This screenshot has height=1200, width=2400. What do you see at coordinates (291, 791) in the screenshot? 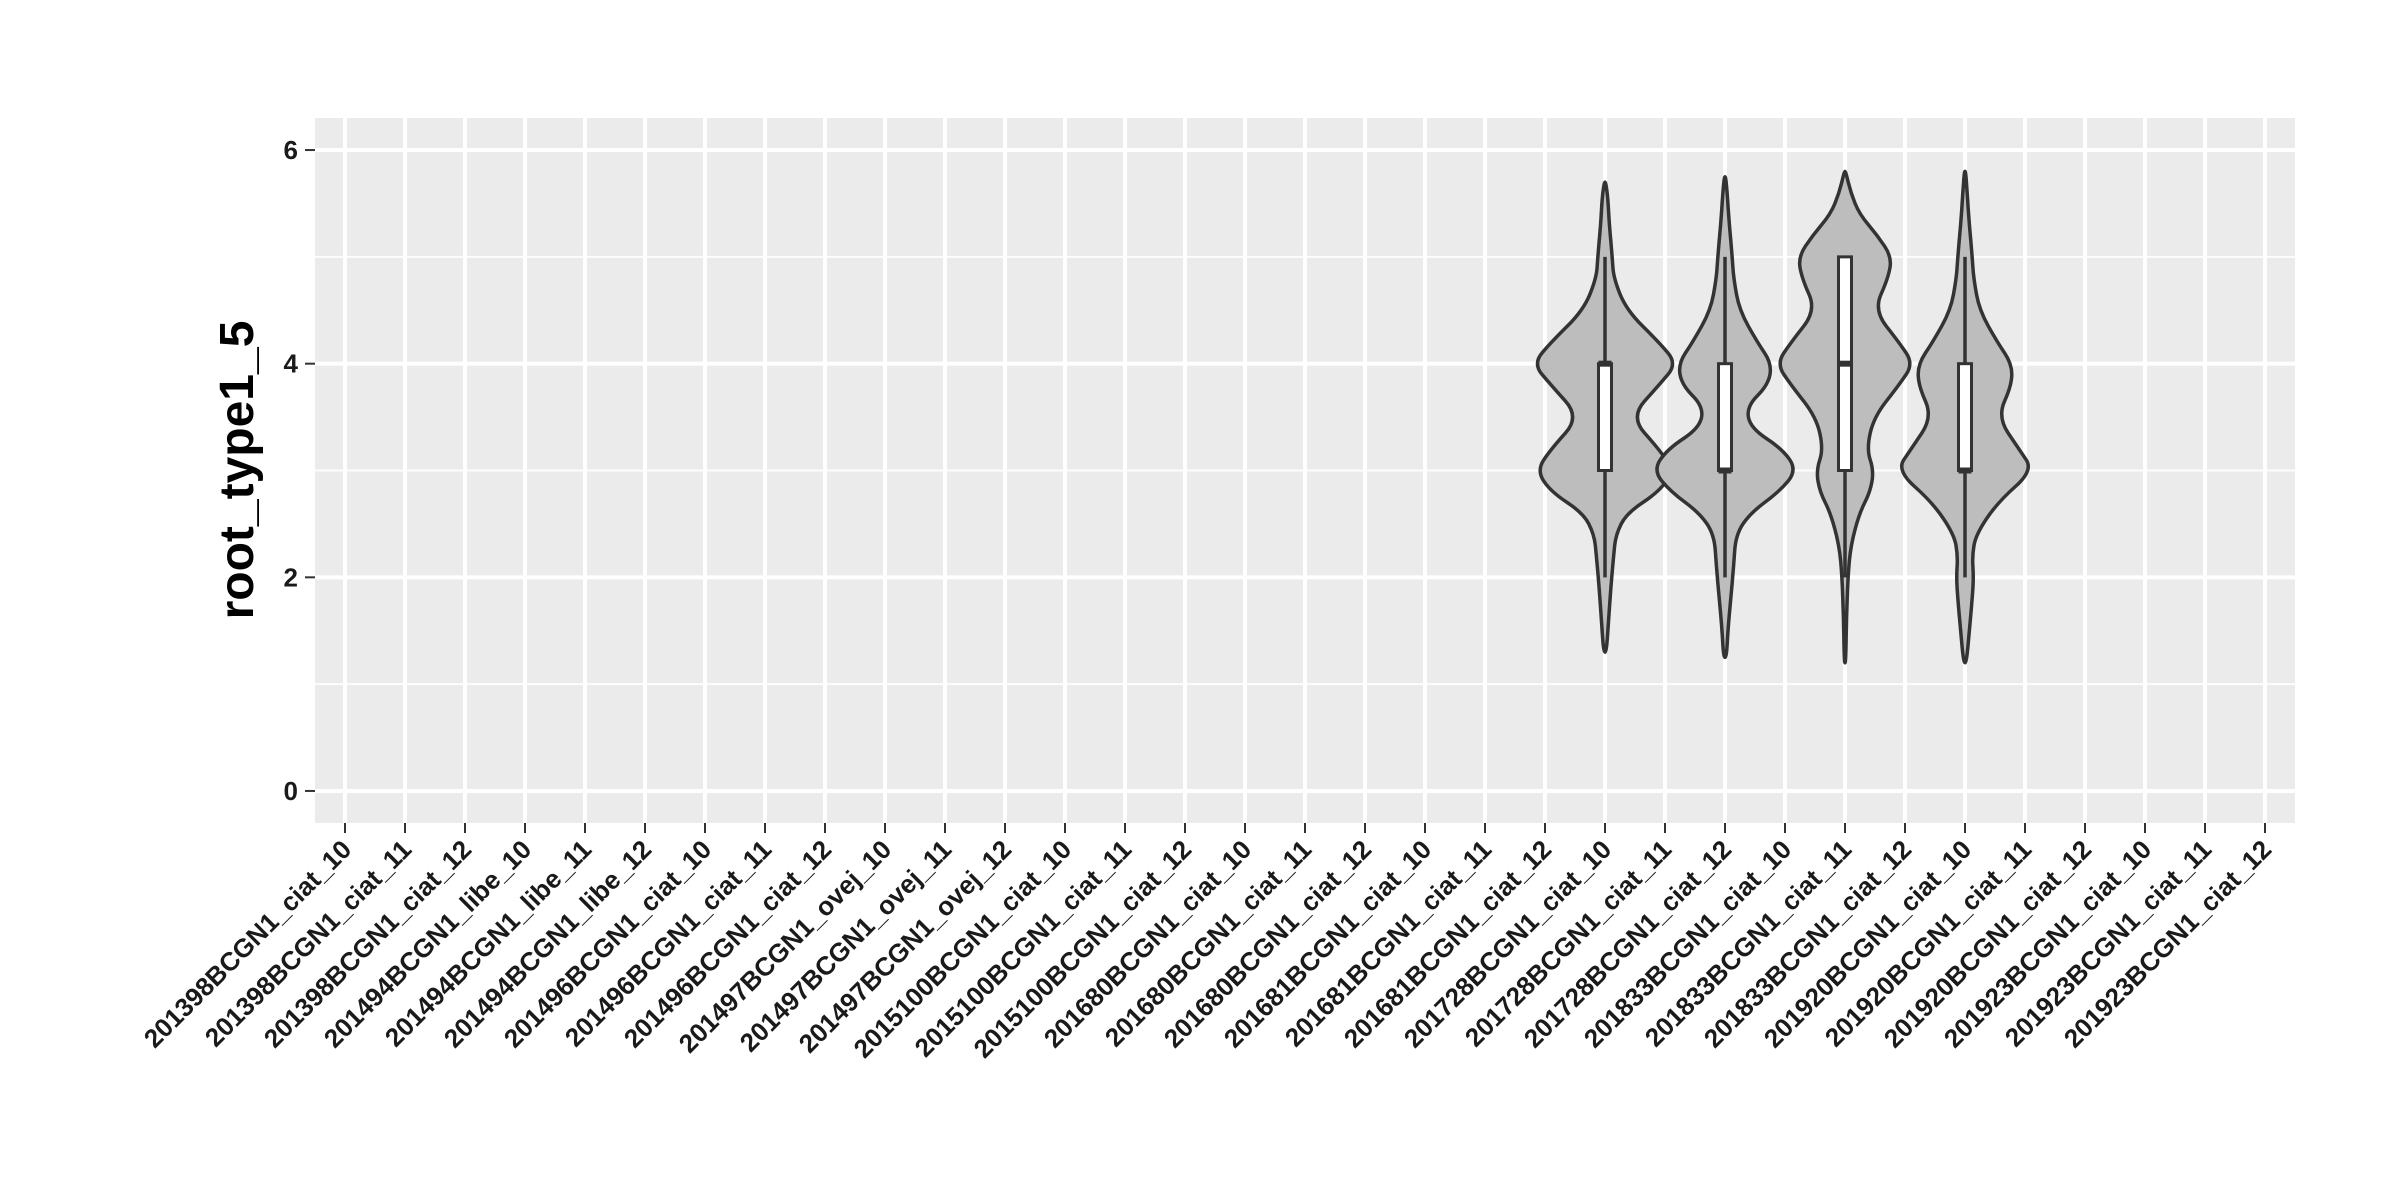
I see `y-tick-label: 0` at bounding box center [291, 791].